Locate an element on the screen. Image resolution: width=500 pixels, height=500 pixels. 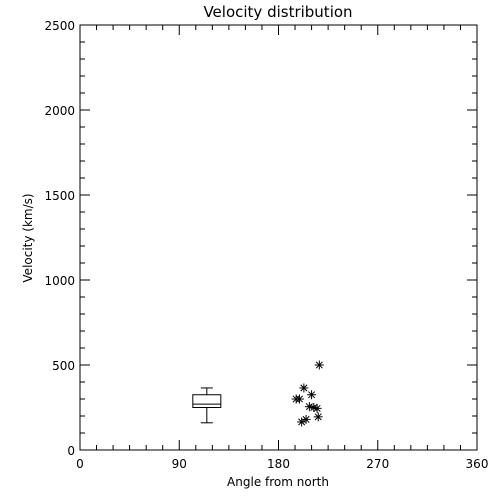
box-body is located at coordinates (207, 401).